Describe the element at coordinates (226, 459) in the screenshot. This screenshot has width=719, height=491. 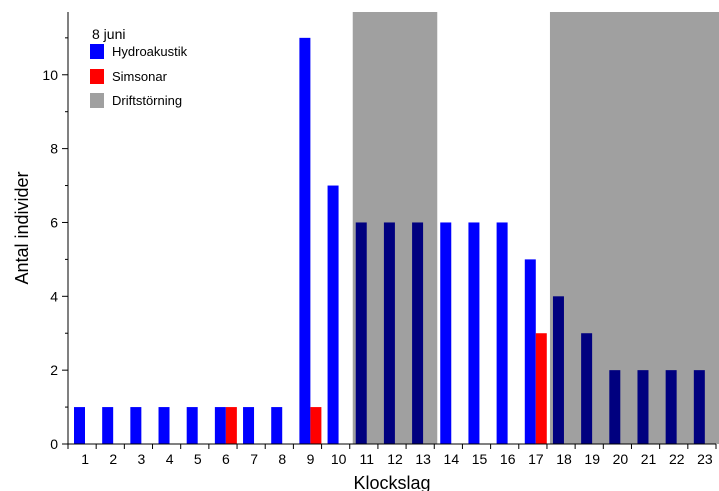
I see `x-tick-label-6: 6` at that location.